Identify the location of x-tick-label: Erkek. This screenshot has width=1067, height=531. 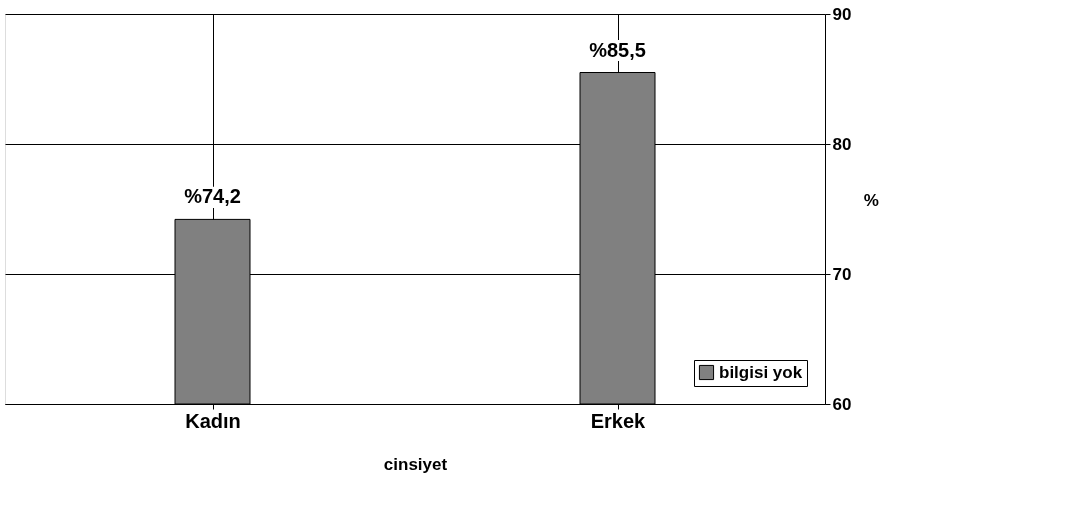
(618, 420).